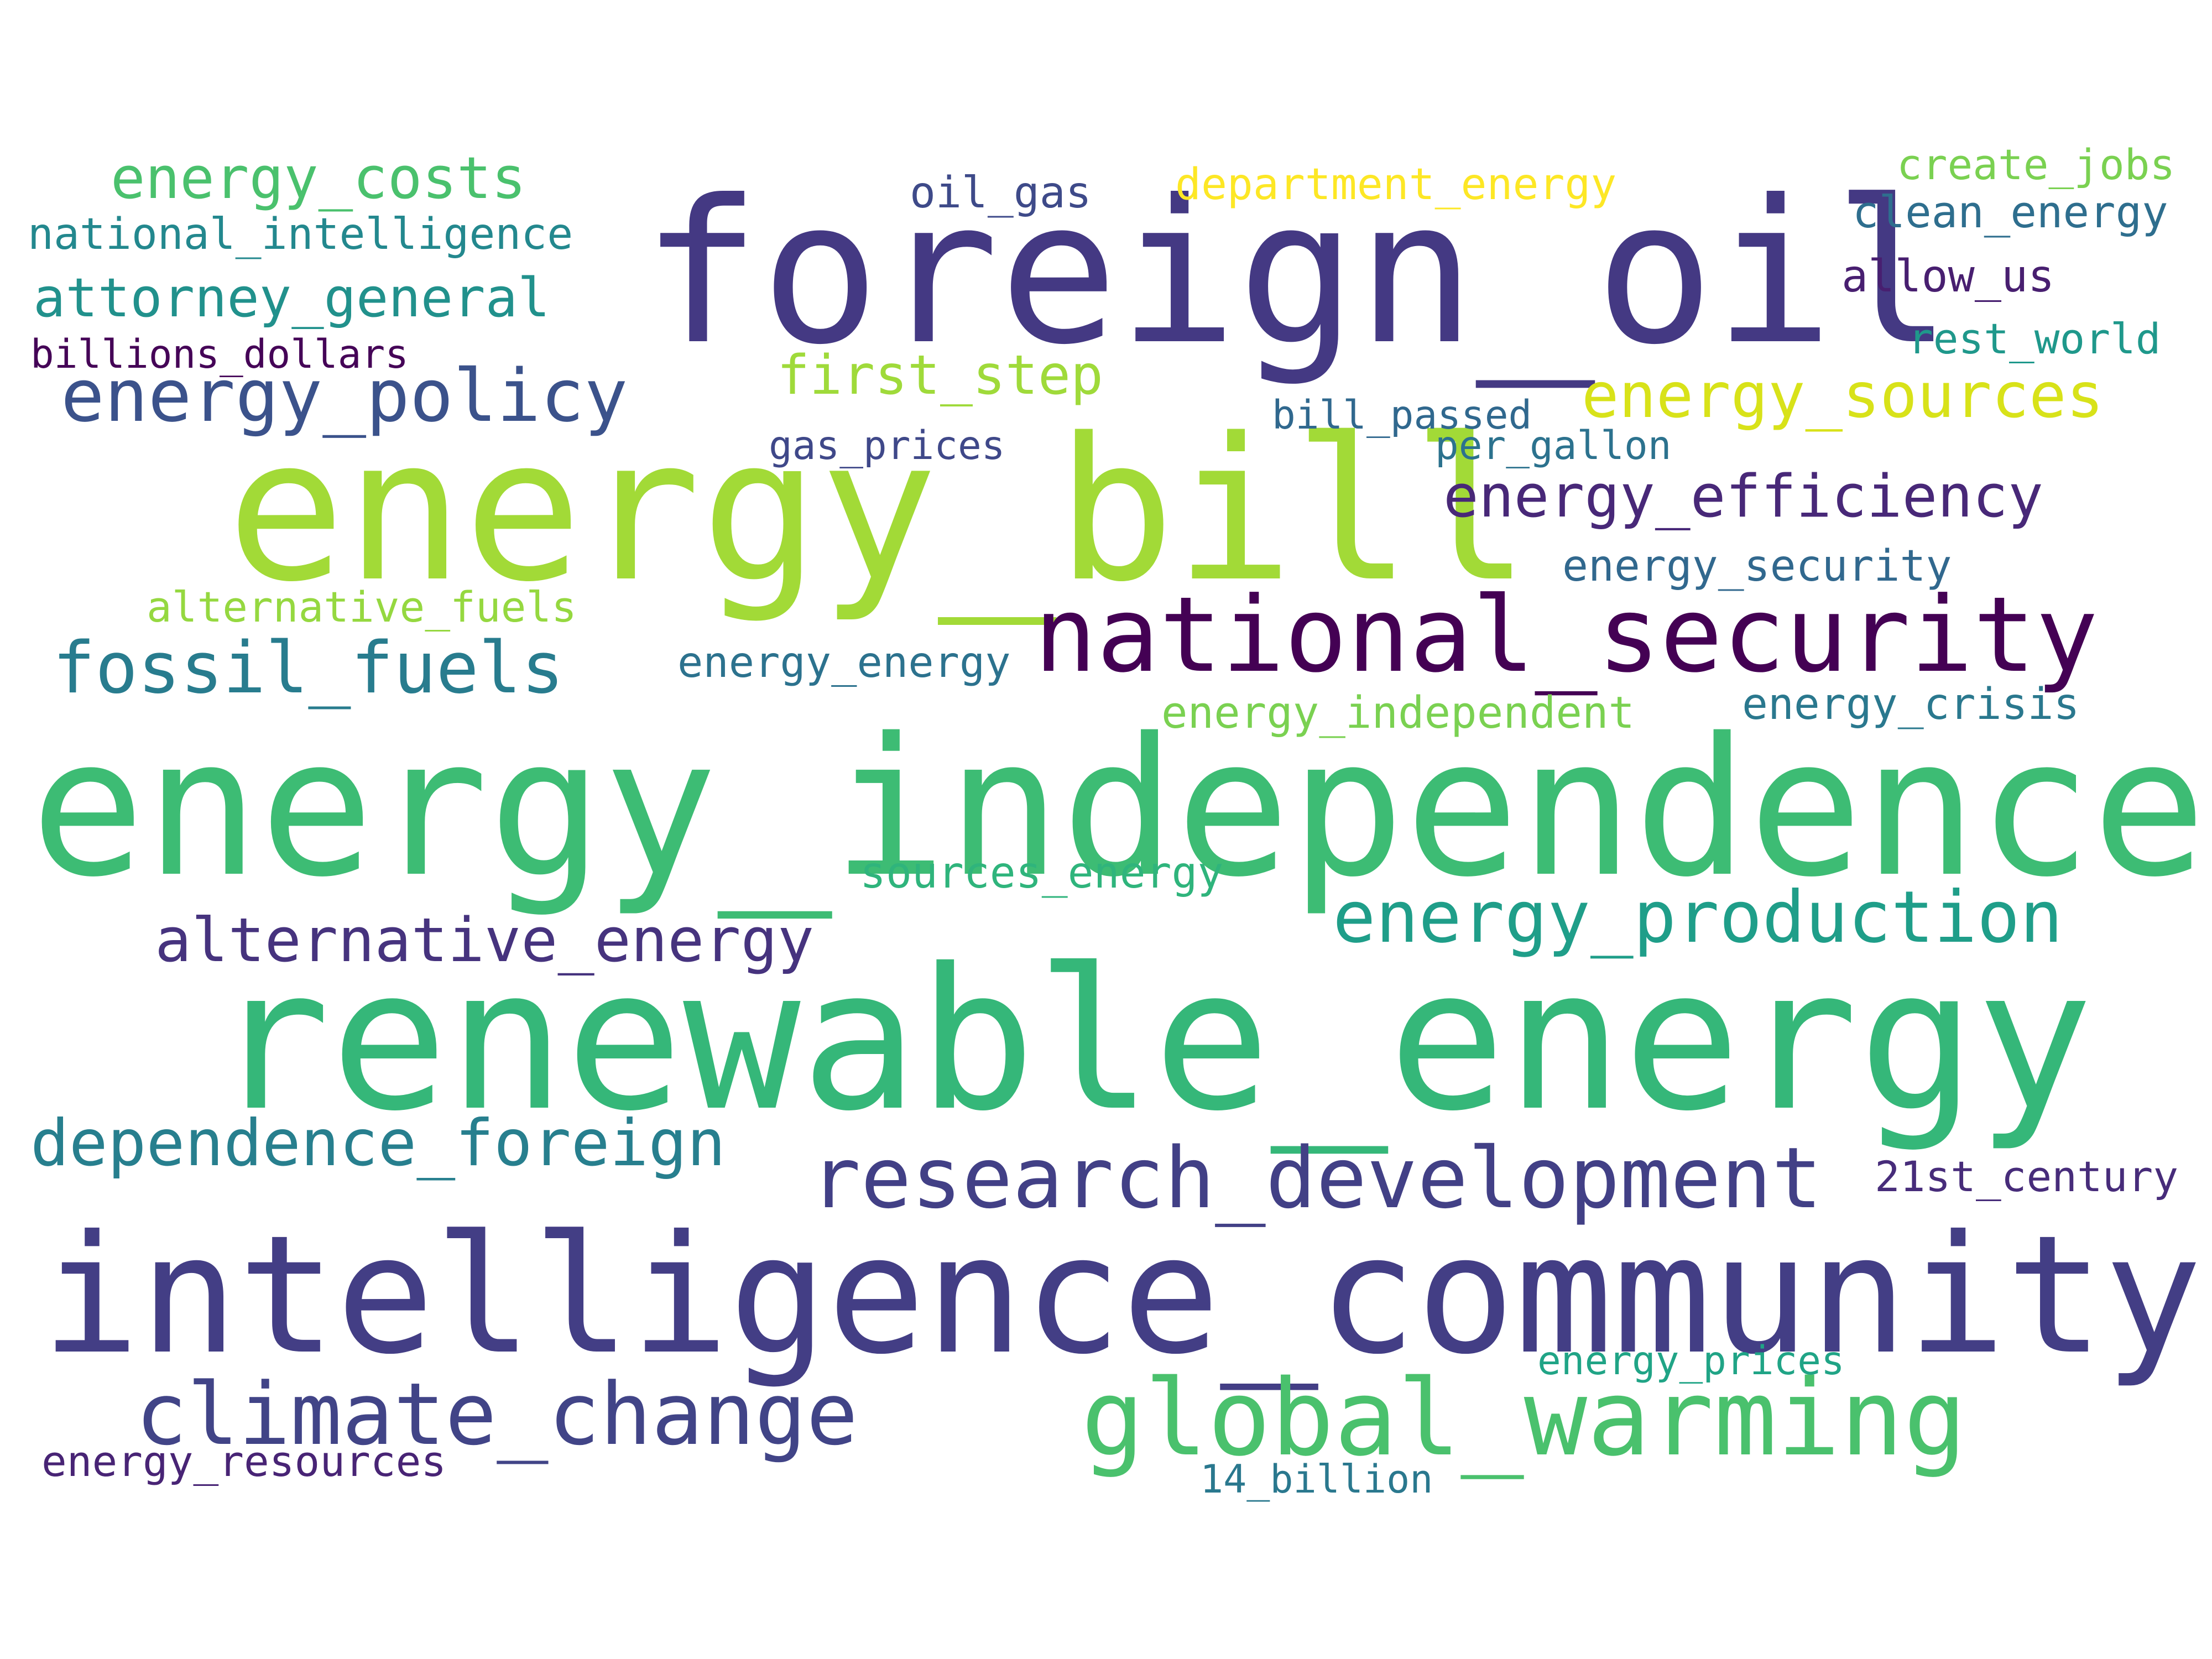 Image resolution: width=2212 pixels, height=1659 pixels. Describe the element at coordinates (497, 1414) in the screenshot. I see `word: climate_change` at that location.